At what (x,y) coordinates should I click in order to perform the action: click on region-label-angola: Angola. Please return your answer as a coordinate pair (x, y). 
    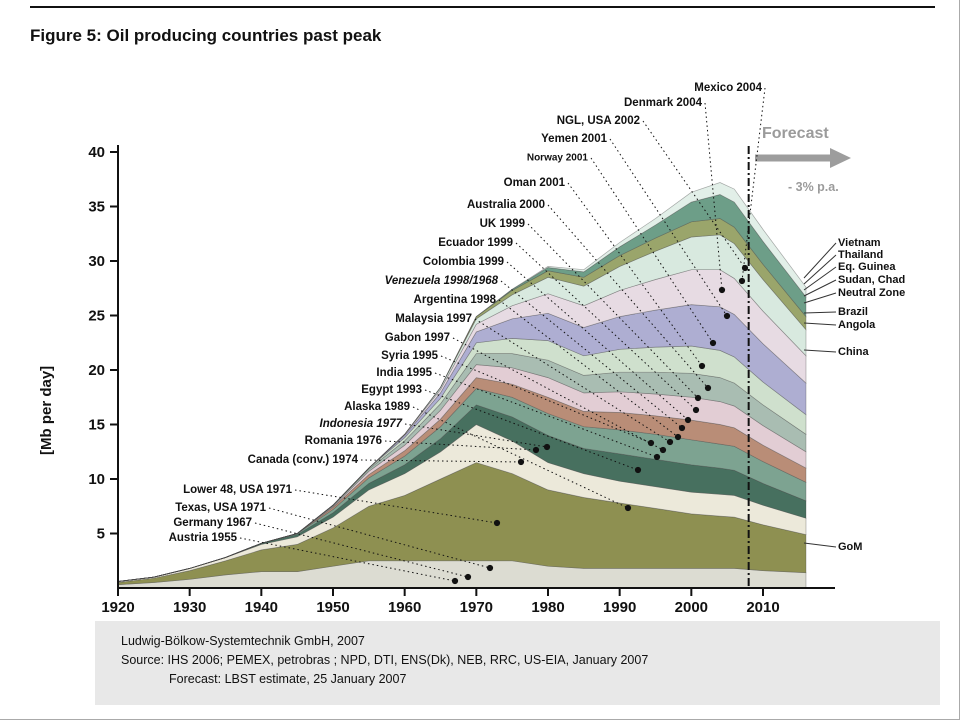
    Looking at the image, I should click on (857, 325).